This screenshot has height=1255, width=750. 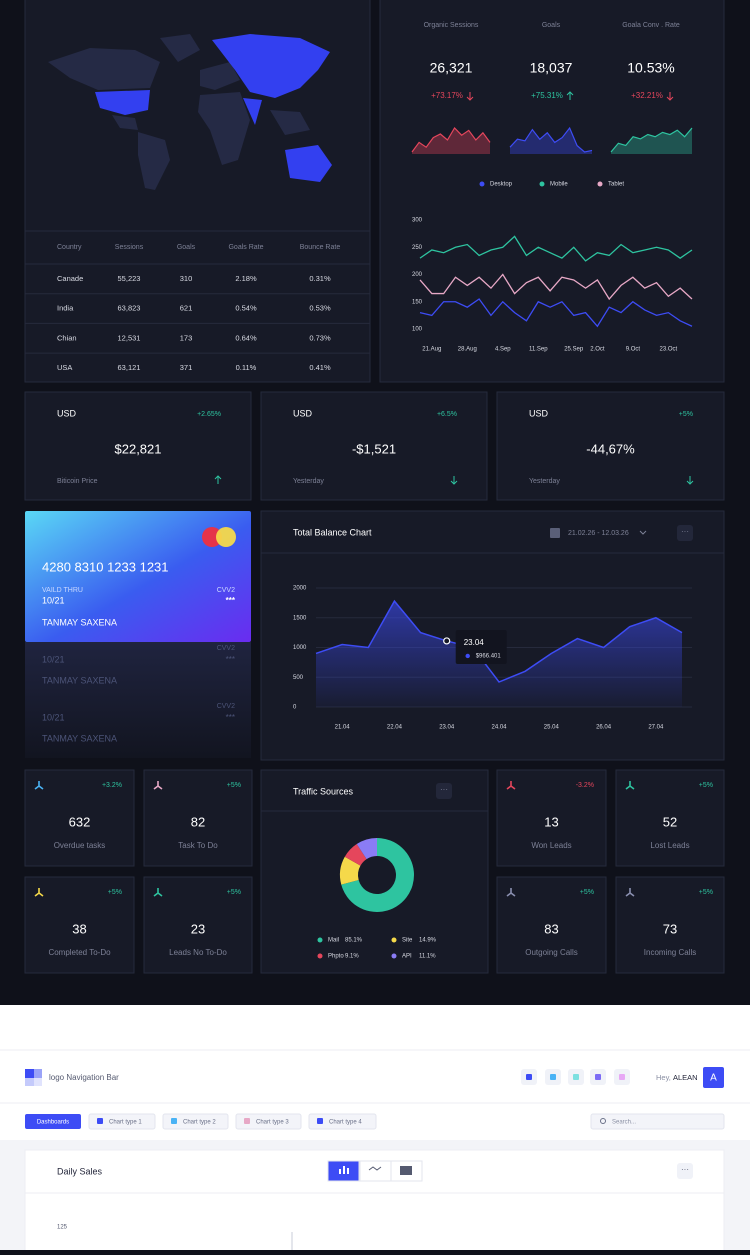 I want to click on card-value: $22,821, so click(x=138, y=448).